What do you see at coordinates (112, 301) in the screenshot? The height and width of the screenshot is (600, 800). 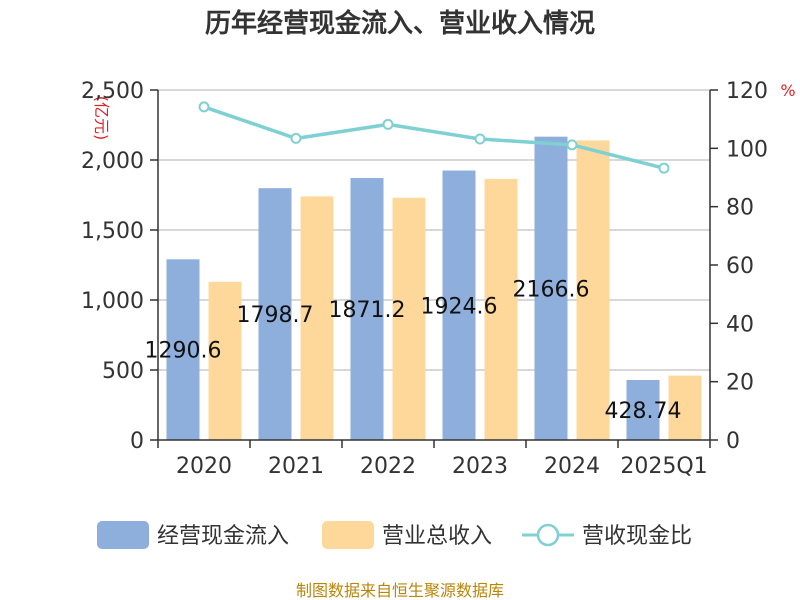 I see `left-tick-label: 1,000` at bounding box center [112, 301].